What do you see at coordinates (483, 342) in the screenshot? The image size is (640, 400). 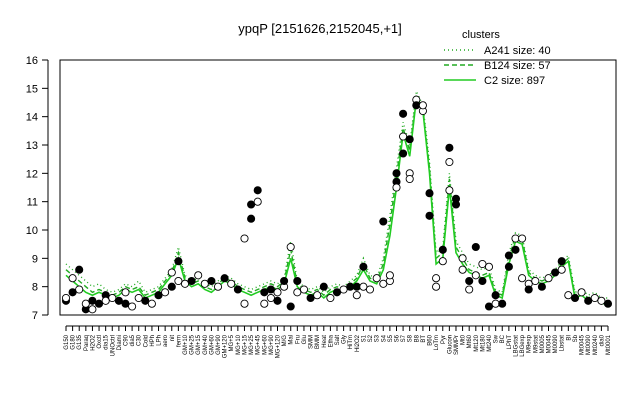 I see `x-tick-label: Mt180` at bounding box center [483, 342].